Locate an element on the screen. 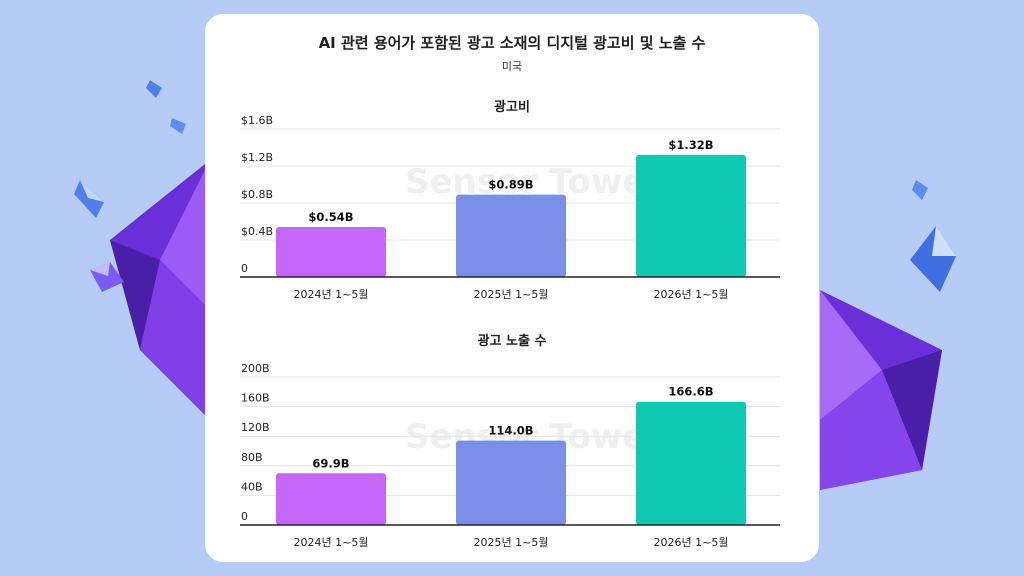 The width and height of the screenshot is (1024, 576). gem-decoration-right is located at coordinates (881, 390).